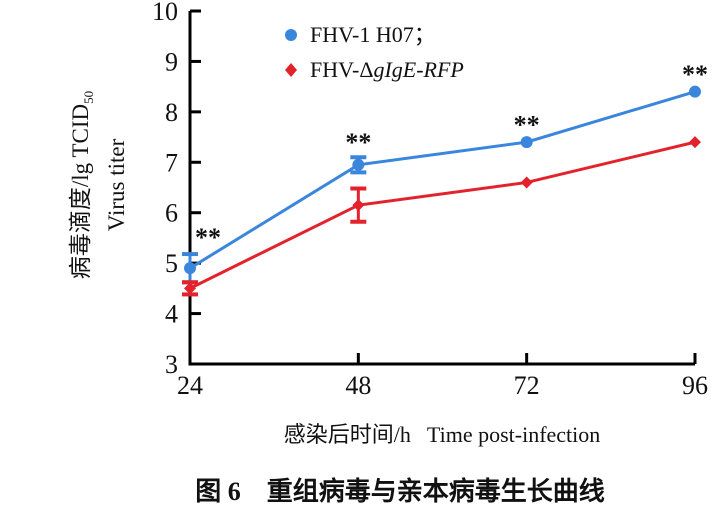  What do you see at coordinates (374, 52) in the screenshot?
I see `legend: FHV-1 H07； FHV-ΔgIgE-RFP` at bounding box center [374, 52].